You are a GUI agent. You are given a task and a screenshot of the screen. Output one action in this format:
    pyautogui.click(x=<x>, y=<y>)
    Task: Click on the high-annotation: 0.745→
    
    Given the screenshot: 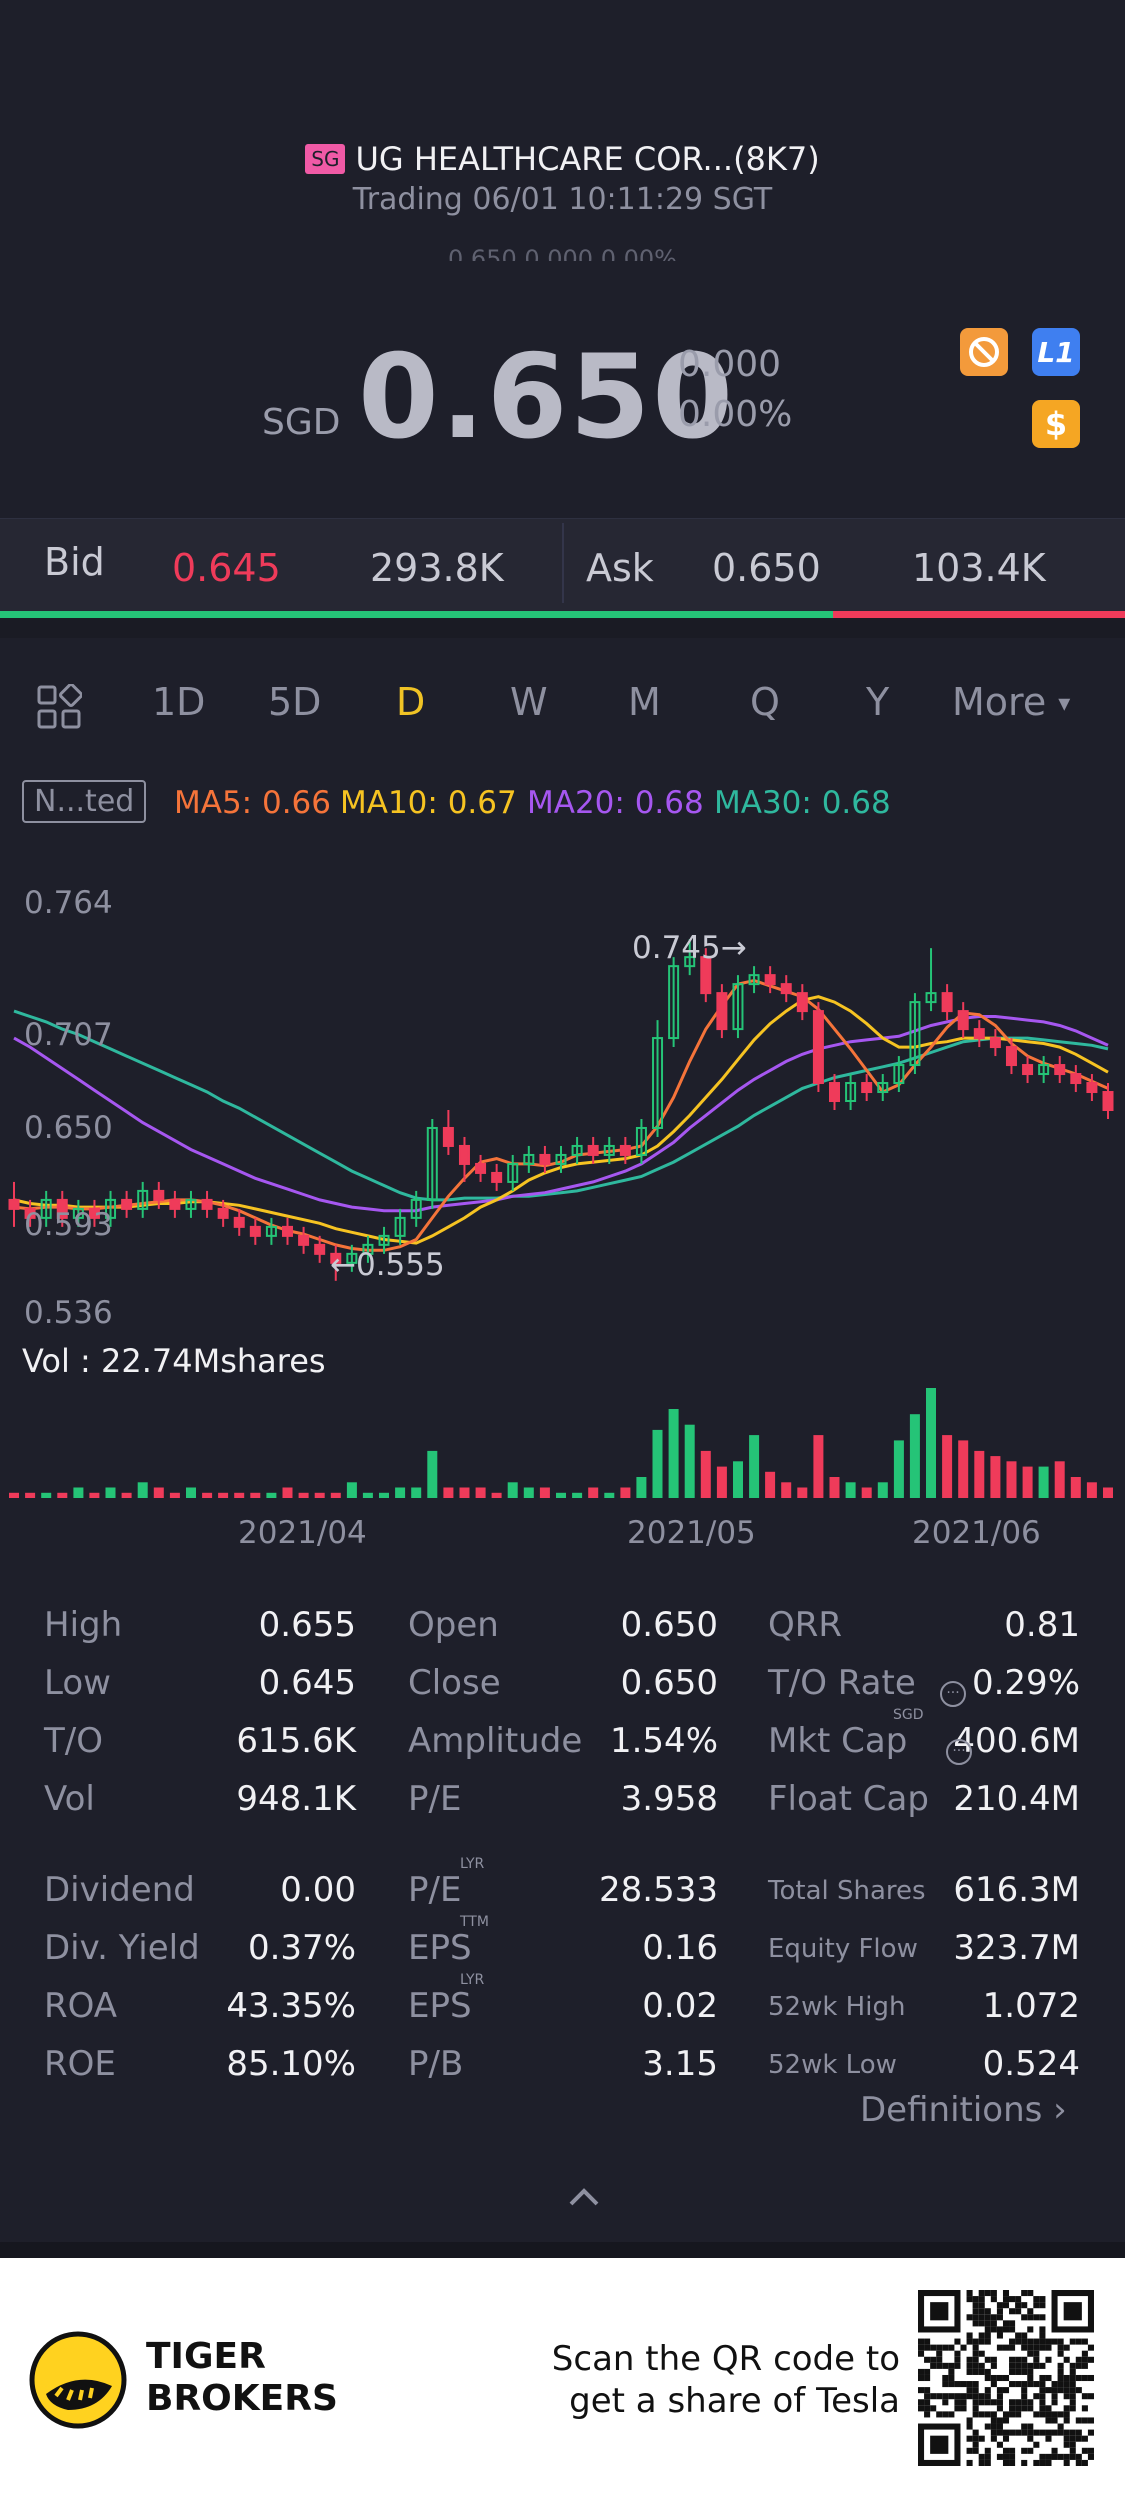 What is the action you would take?
    pyautogui.click(x=689, y=948)
    